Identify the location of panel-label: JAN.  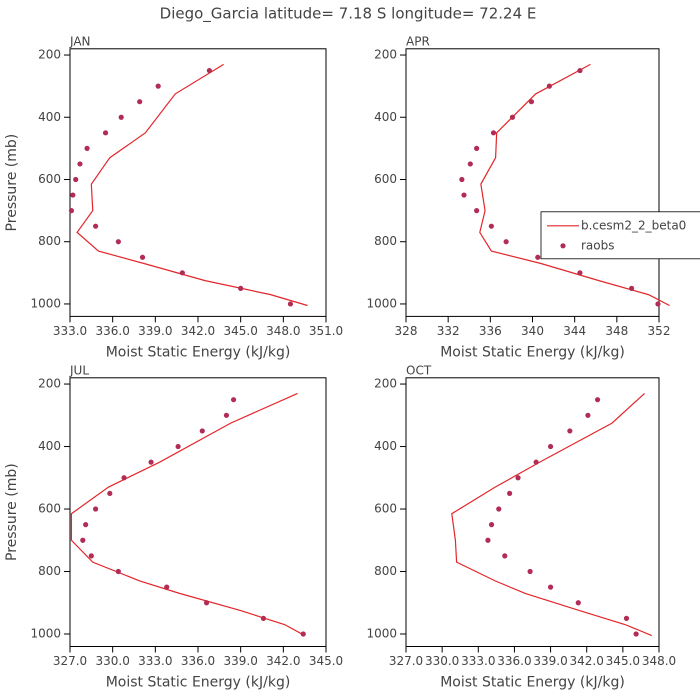
(80, 41).